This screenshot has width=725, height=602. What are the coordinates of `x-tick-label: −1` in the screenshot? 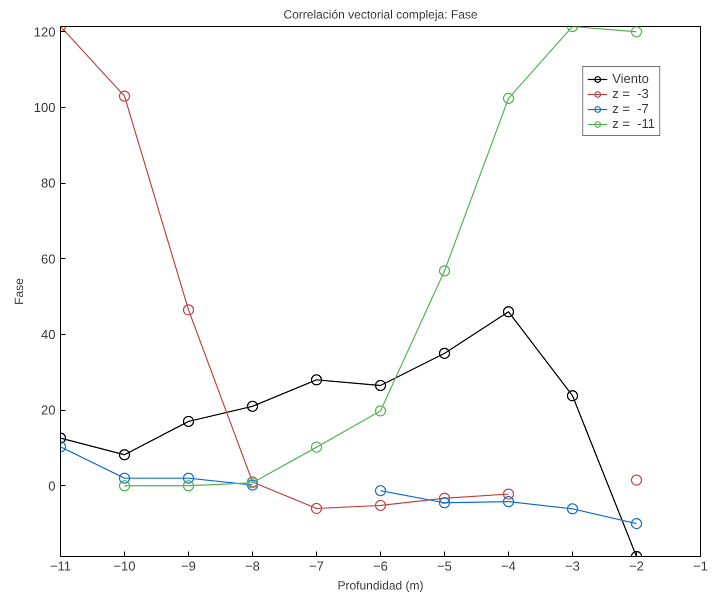 It's located at (700, 566).